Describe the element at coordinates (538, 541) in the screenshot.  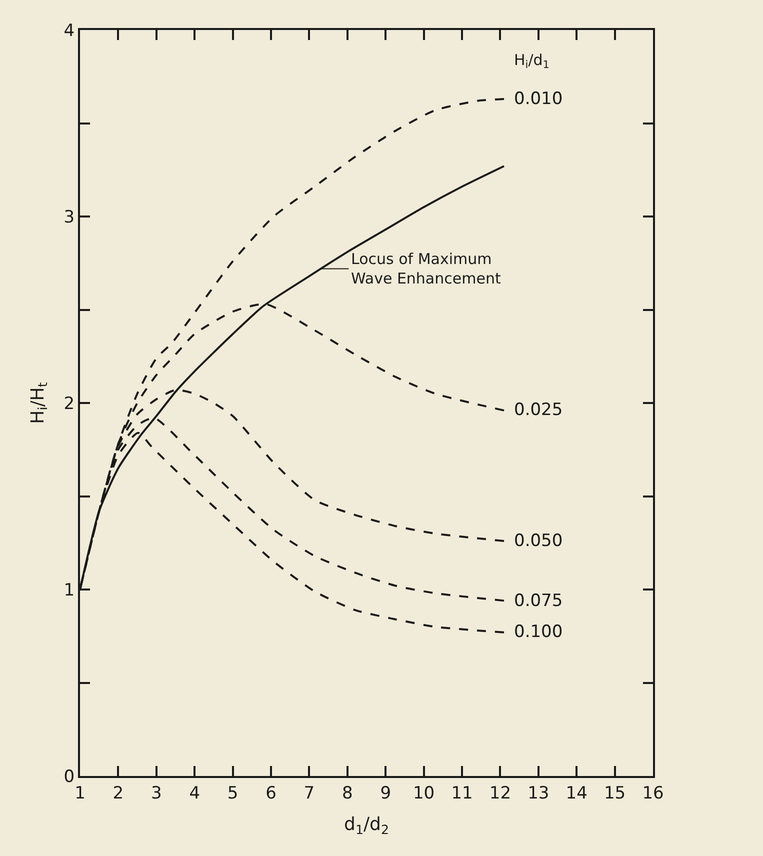
I see `series-label: 0.050` at that location.